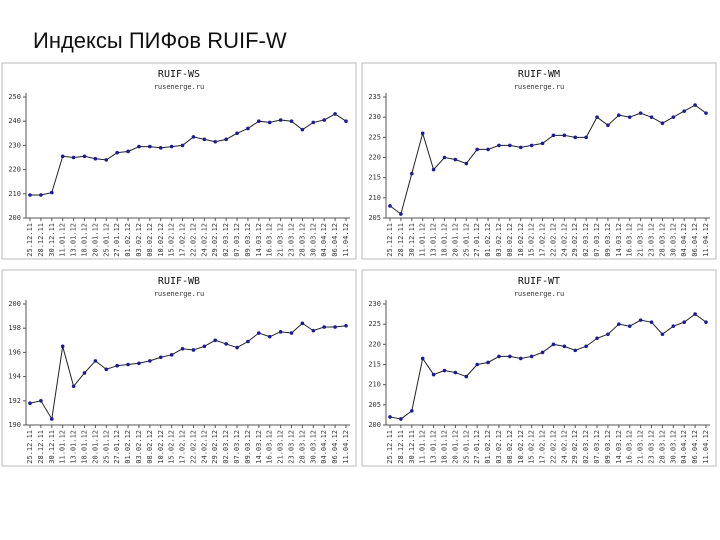 The height and width of the screenshot is (540, 720). What do you see at coordinates (14, 97) in the screenshot?
I see `y-tick-label: 250` at bounding box center [14, 97].